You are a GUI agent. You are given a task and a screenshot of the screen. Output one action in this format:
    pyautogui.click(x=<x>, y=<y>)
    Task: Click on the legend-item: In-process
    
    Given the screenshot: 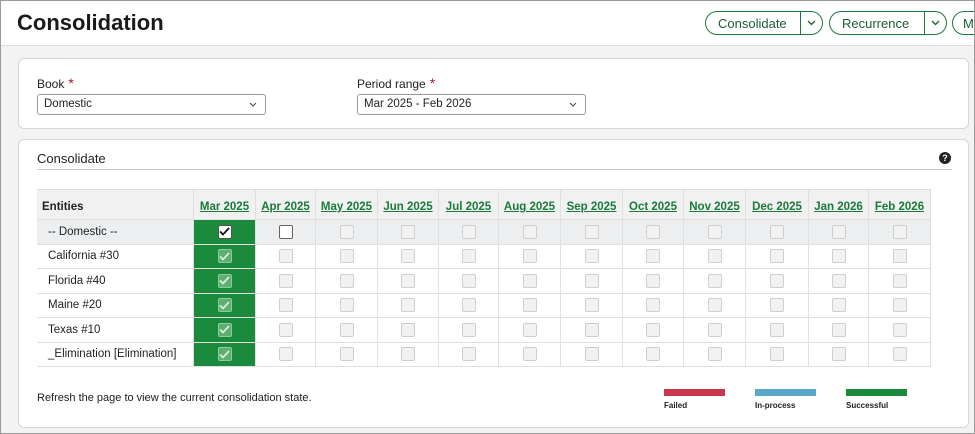 What is the action you would take?
    pyautogui.click(x=795, y=401)
    